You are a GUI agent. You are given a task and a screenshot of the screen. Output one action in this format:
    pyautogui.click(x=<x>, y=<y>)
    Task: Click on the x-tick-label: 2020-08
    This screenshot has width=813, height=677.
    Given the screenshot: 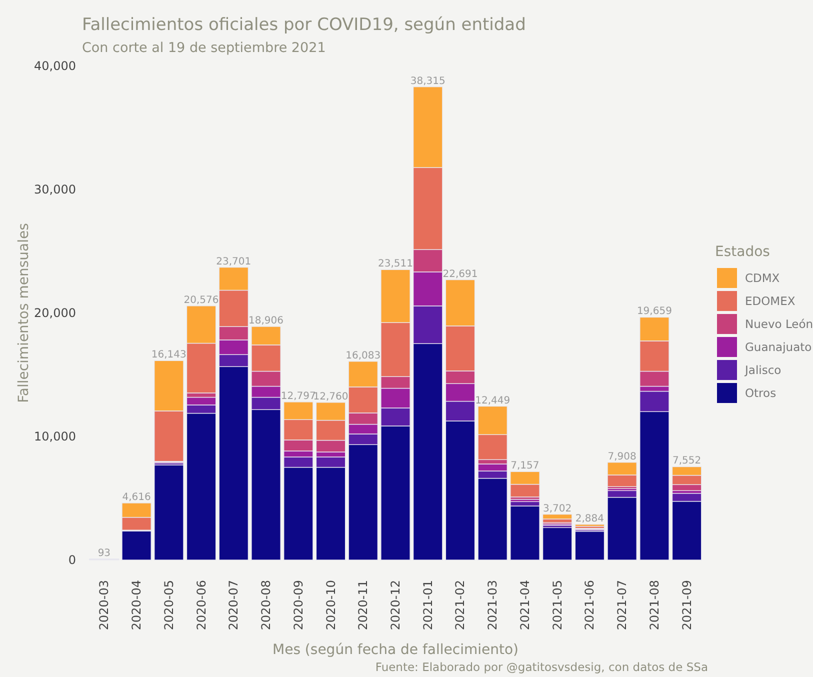 What is the action you would take?
    pyautogui.click(x=266, y=605)
    